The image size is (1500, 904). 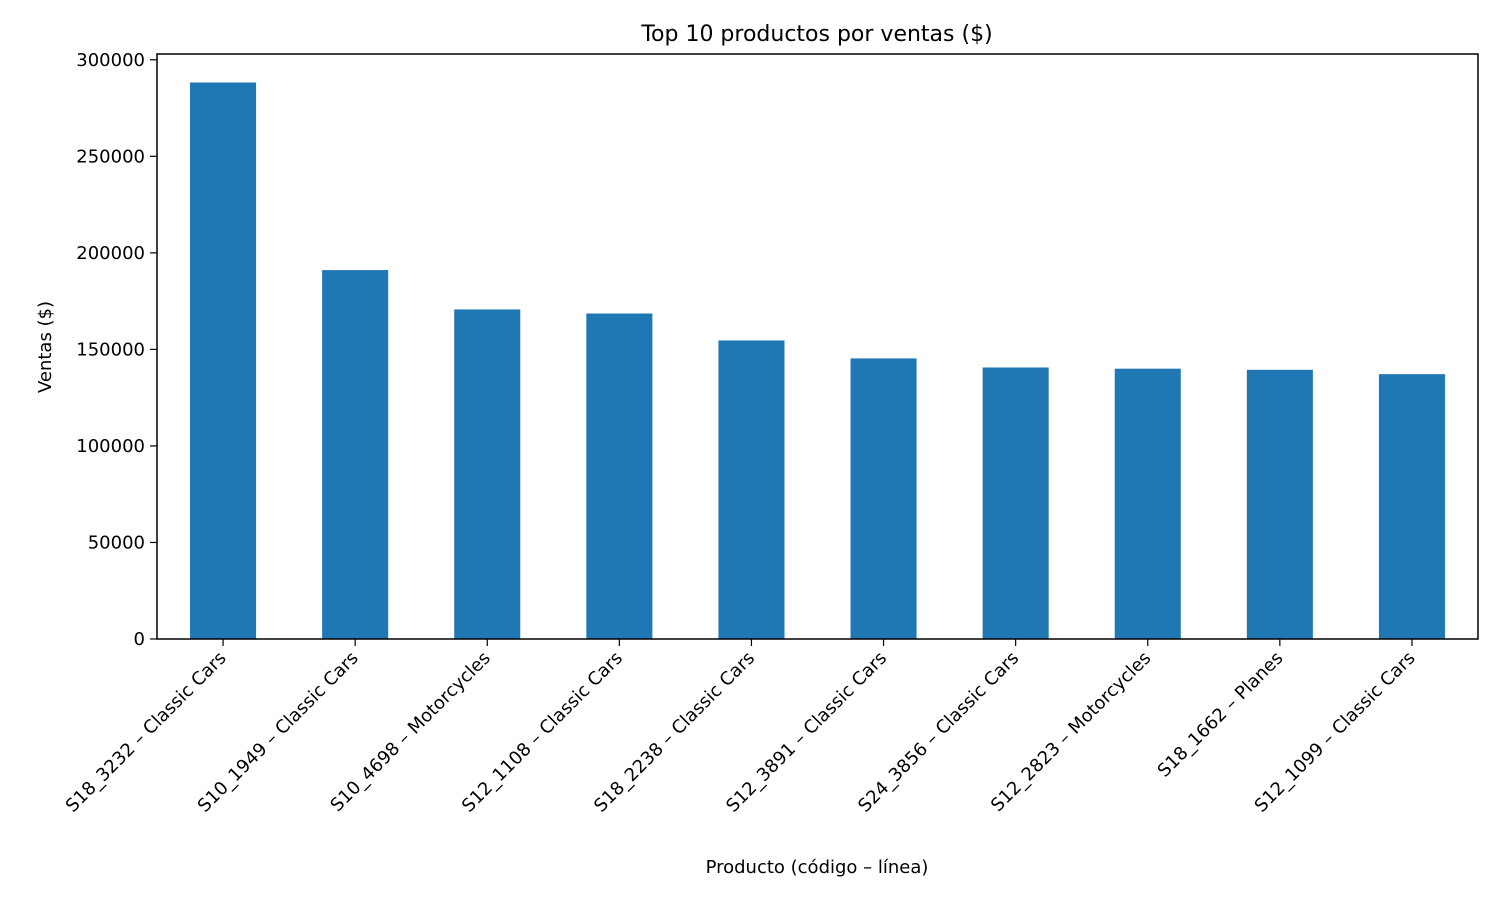 What do you see at coordinates (816, 34) in the screenshot?
I see `chart-title: Top 10 productos por ventas ($)` at bounding box center [816, 34].